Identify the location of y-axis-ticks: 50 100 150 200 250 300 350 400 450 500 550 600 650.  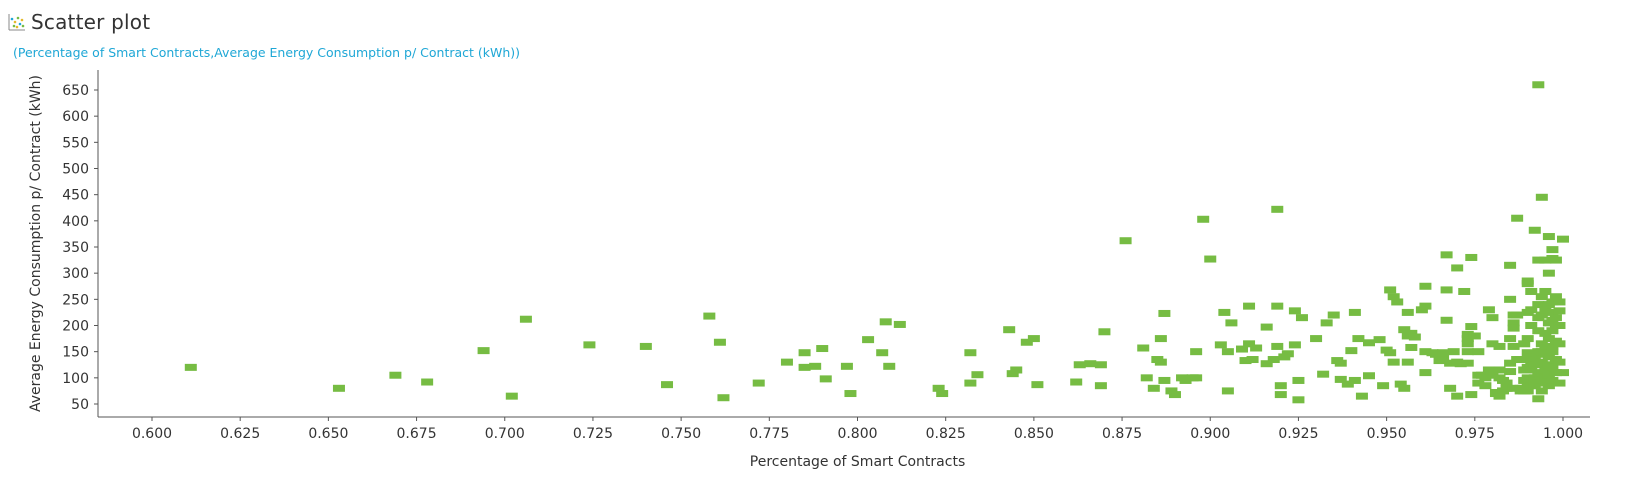
(80, 248).